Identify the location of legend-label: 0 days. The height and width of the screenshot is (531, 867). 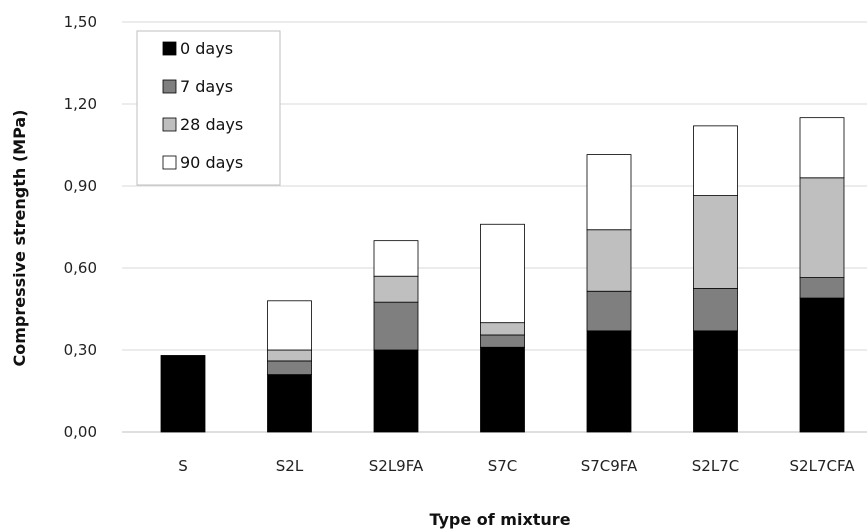
(206, 48).